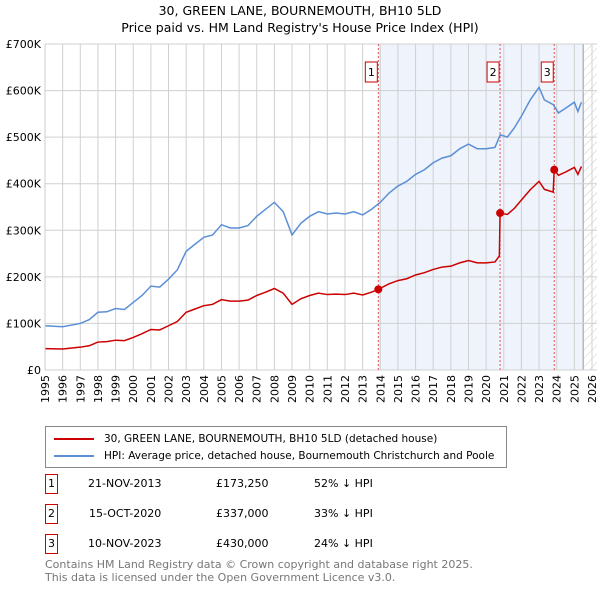  What do you see at coordinates (221, 389) in the screenshot?
I see `x-tick-label: 2005` at bounding box center [221, 389].